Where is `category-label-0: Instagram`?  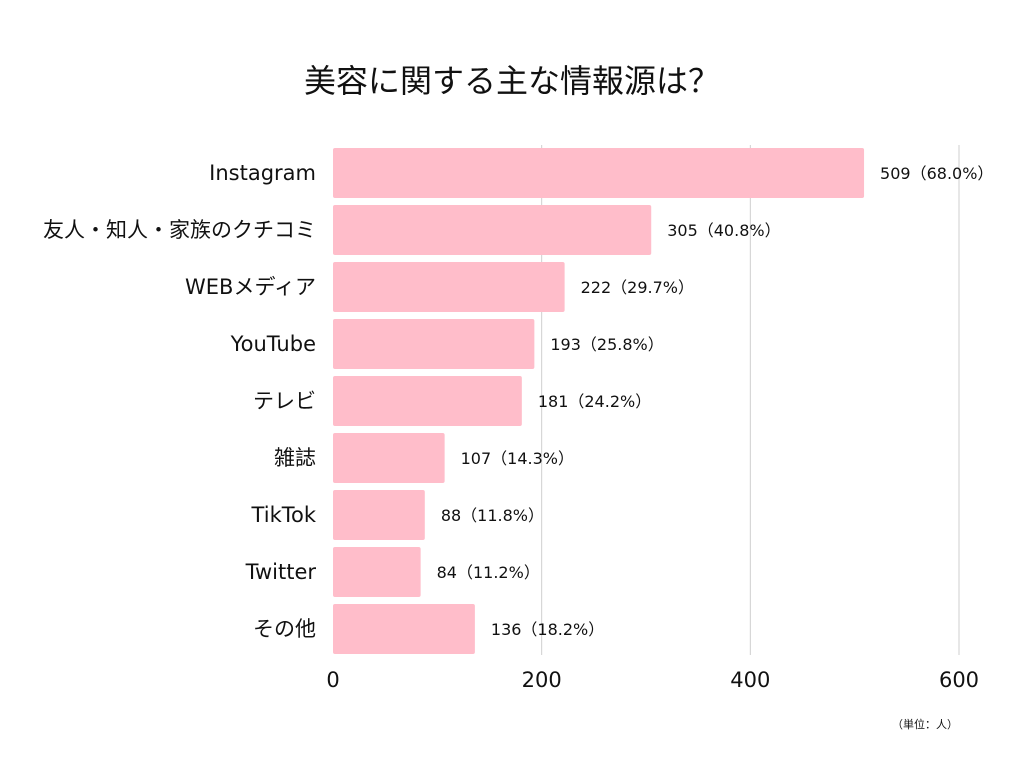
category-label-0: Instagram is located at coordinates (262, 173).